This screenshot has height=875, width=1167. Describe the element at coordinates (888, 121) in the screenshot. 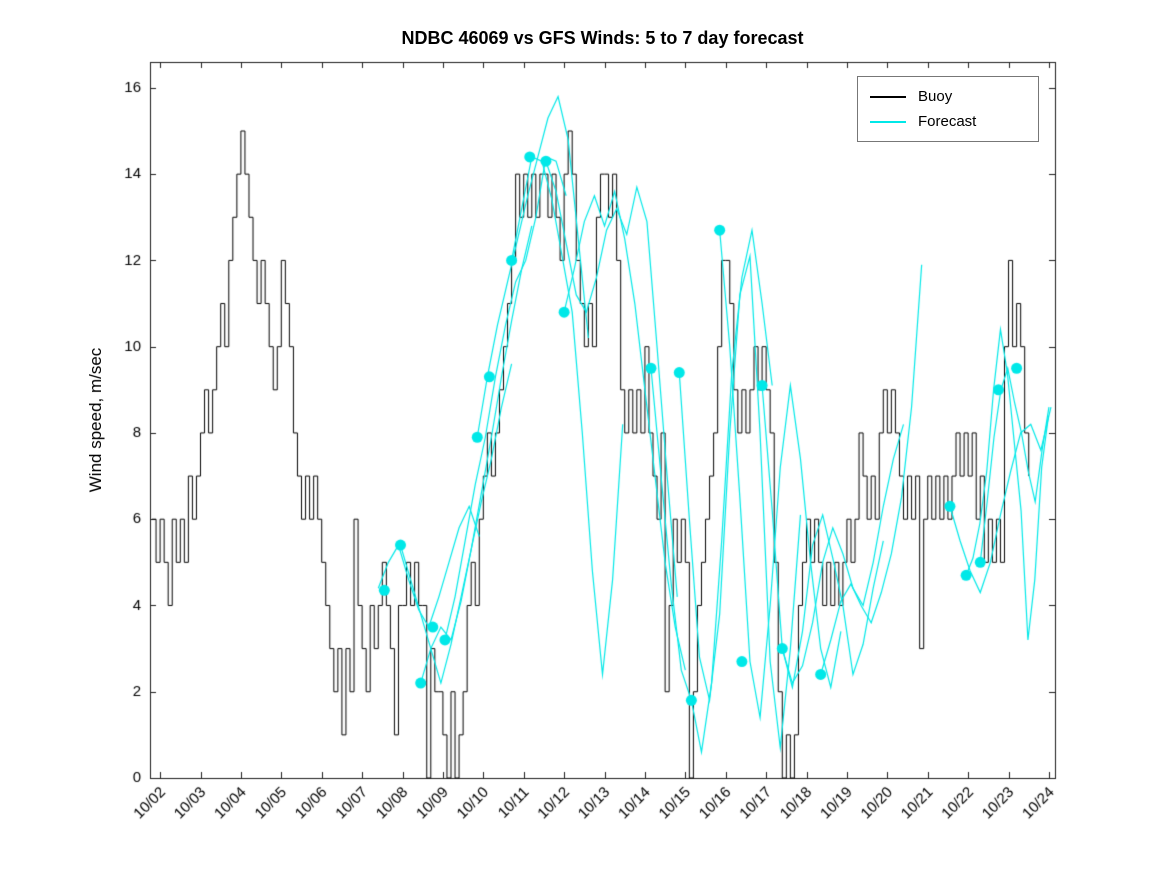

I see `forecast-line-sample` at that location.